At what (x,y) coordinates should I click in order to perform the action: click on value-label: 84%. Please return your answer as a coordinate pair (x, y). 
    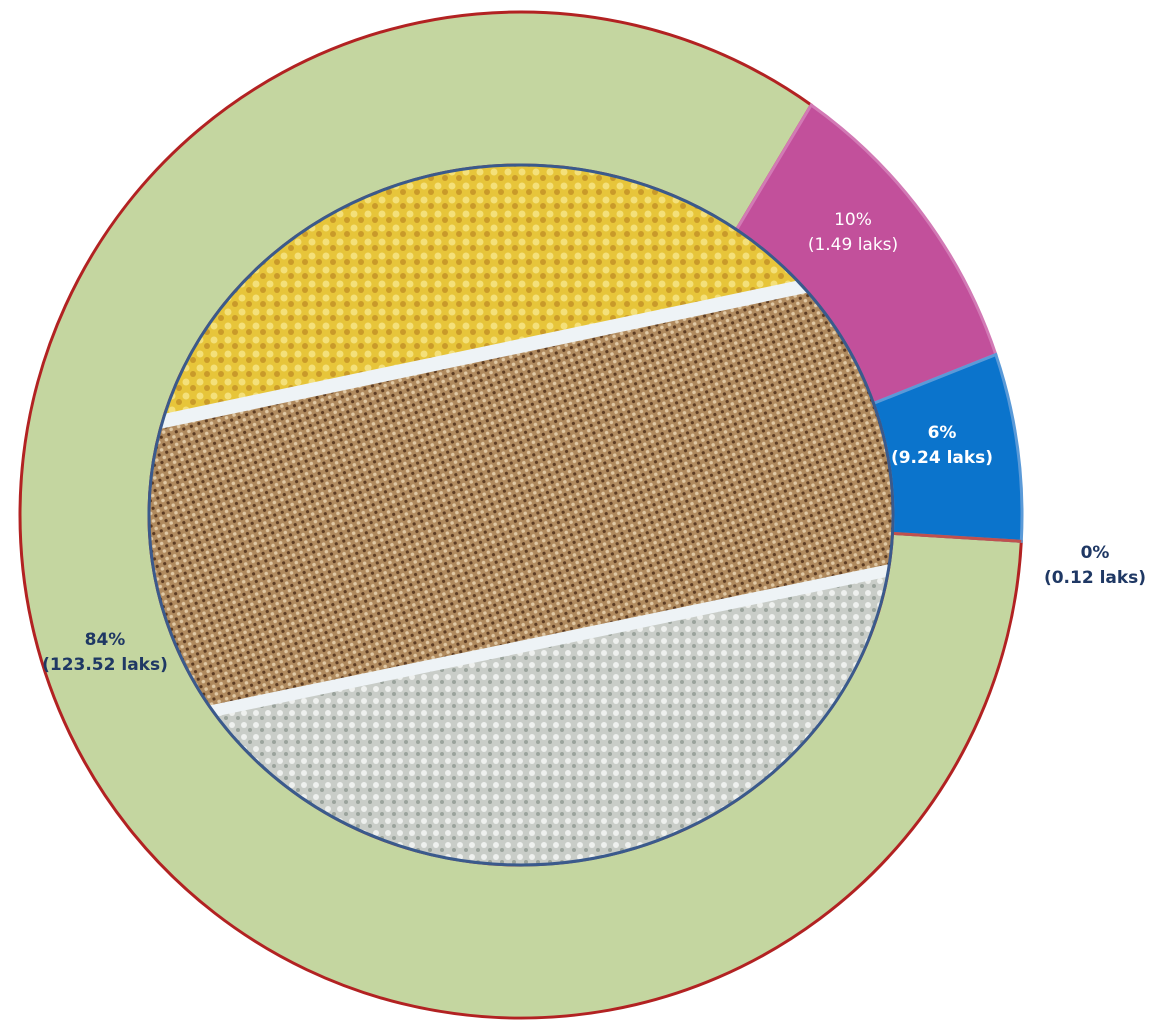
    Looking at the image, I should click on (105, 640).